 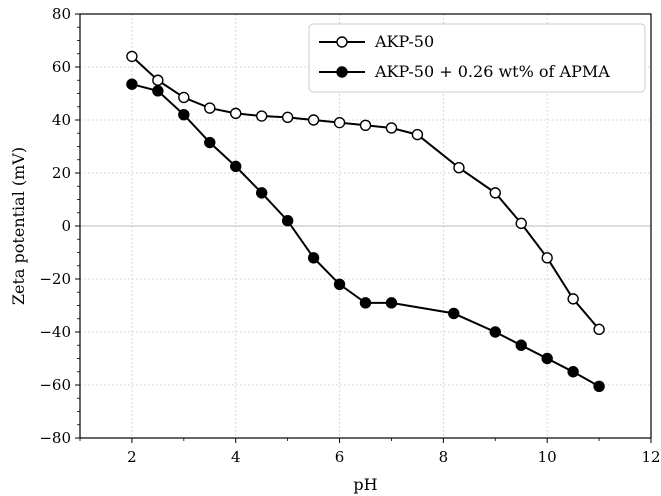 I want to click on y-tick-label: 60, so click(x=61, y=67).